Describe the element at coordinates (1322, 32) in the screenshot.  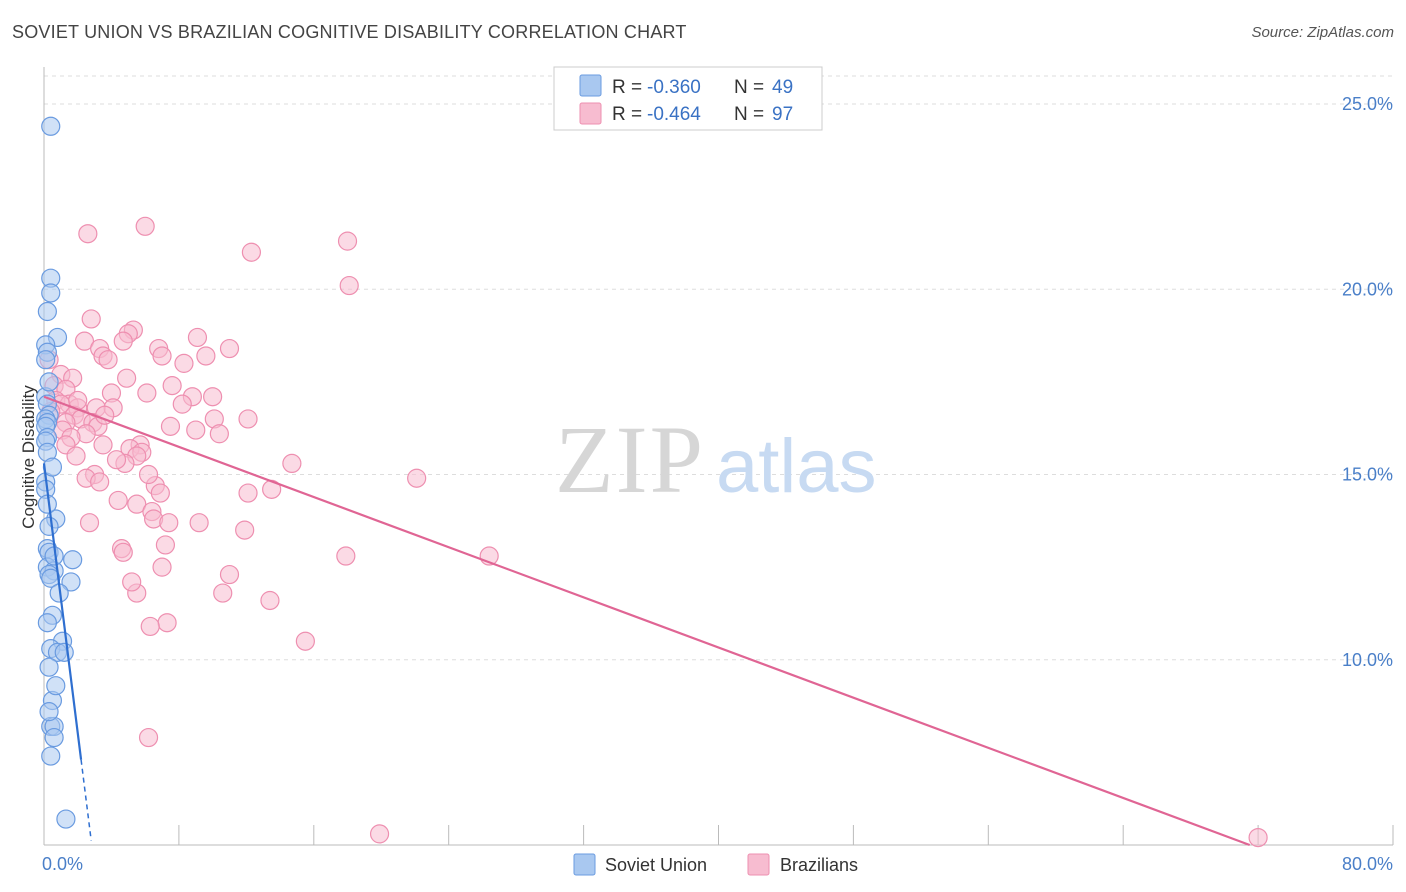
I see `source-credit: Source: ZipAtlas.com` at that location.